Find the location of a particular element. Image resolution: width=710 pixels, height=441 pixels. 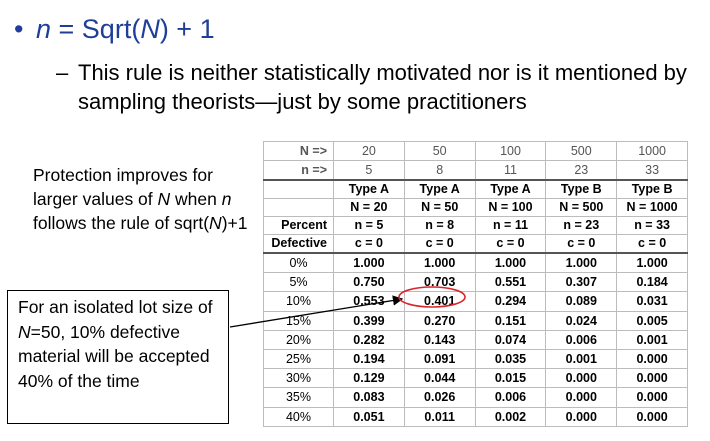

plan-type-row: Type A Type A Type A Type B Type B is located at coordinates (475, 189).